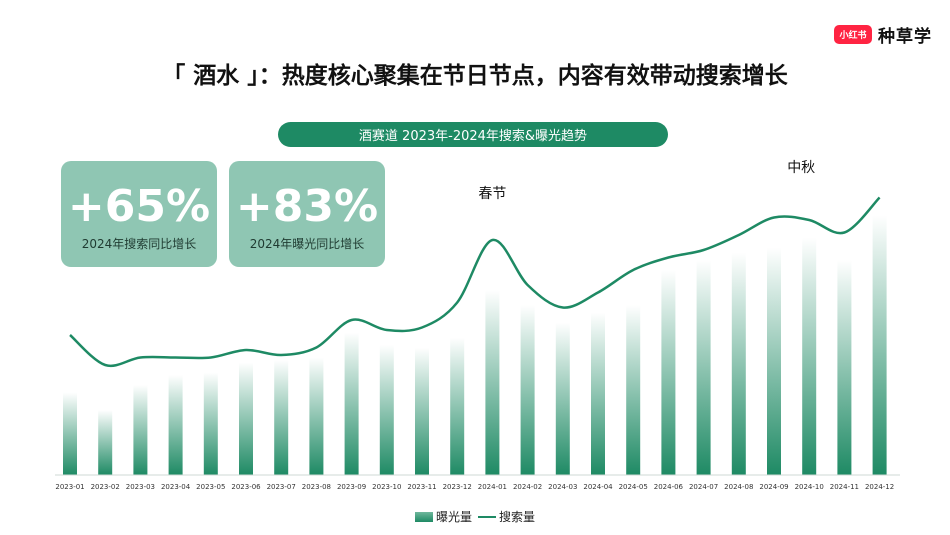 The height and width of the screenshot is (535, 950). Describe the element at coordinates (386, 487) in the screenshot. I see `x-tick-label: 2023-10` at that location.